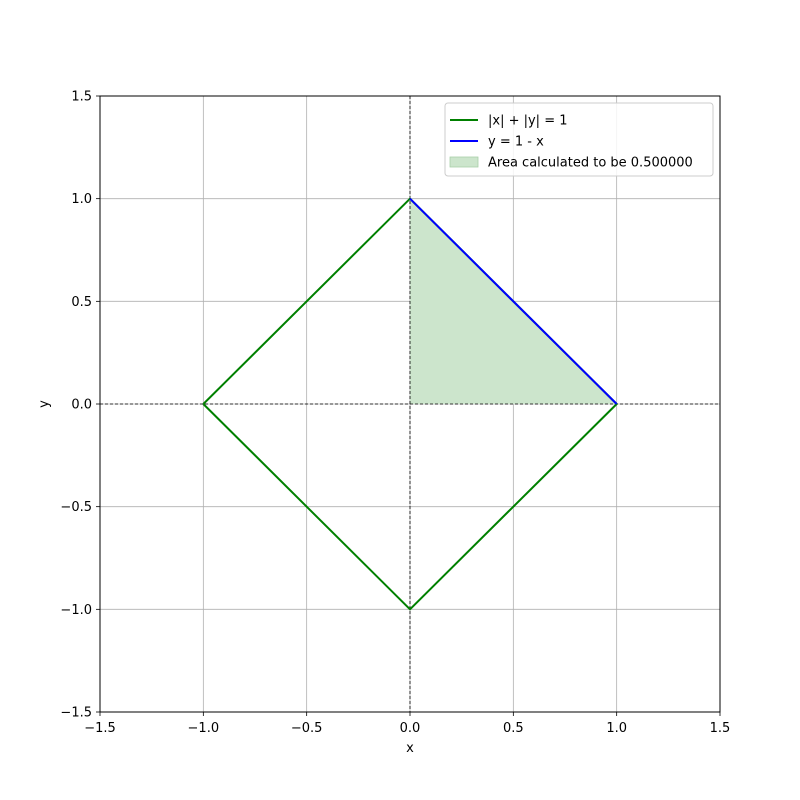  Describe the element at coordinates (44, 404) in the screenshot. I see `y-axis-label: y` at that location.